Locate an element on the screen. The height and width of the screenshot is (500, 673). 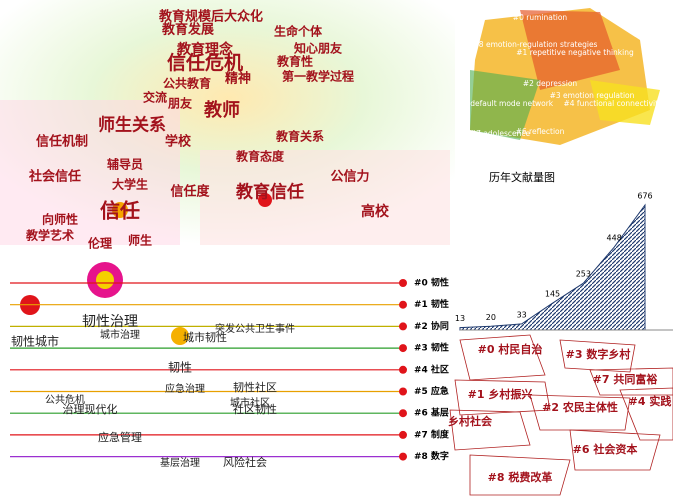
data-label: 145 is located at coordinates (552, 294).